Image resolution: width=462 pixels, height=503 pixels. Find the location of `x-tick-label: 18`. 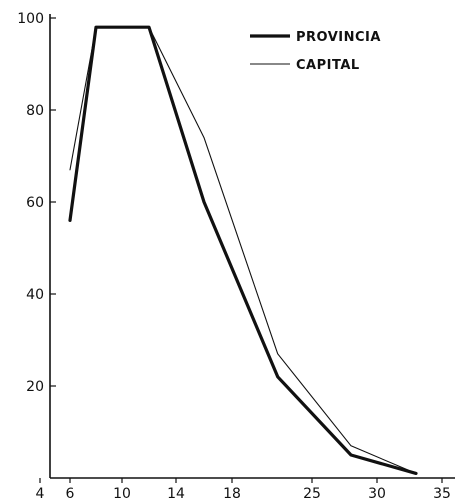

x-tick-label: 18 is located at coordinates (232, 494).